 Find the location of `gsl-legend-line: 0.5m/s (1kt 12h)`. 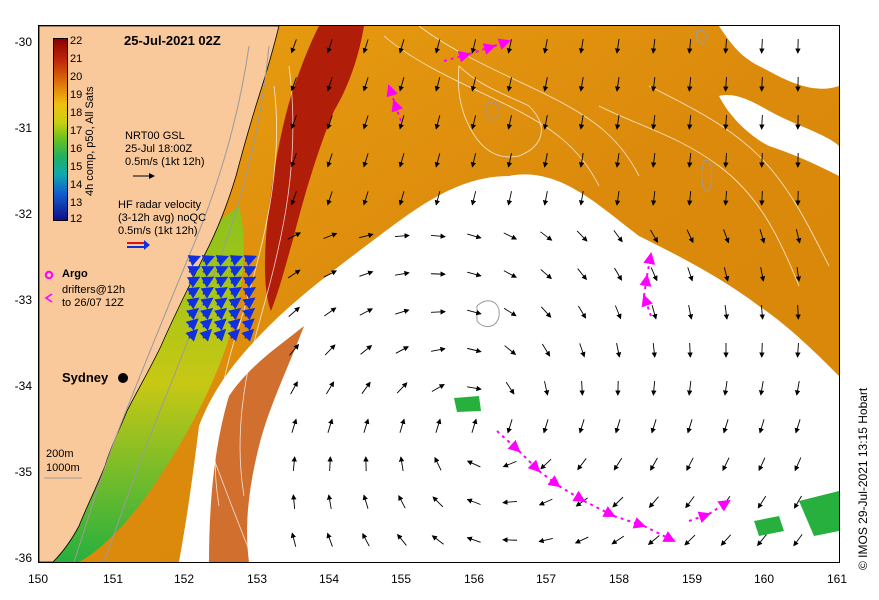

gsl-legend-line: 0.5m/s (1kt 12h) is located at coordinates (165, 162).